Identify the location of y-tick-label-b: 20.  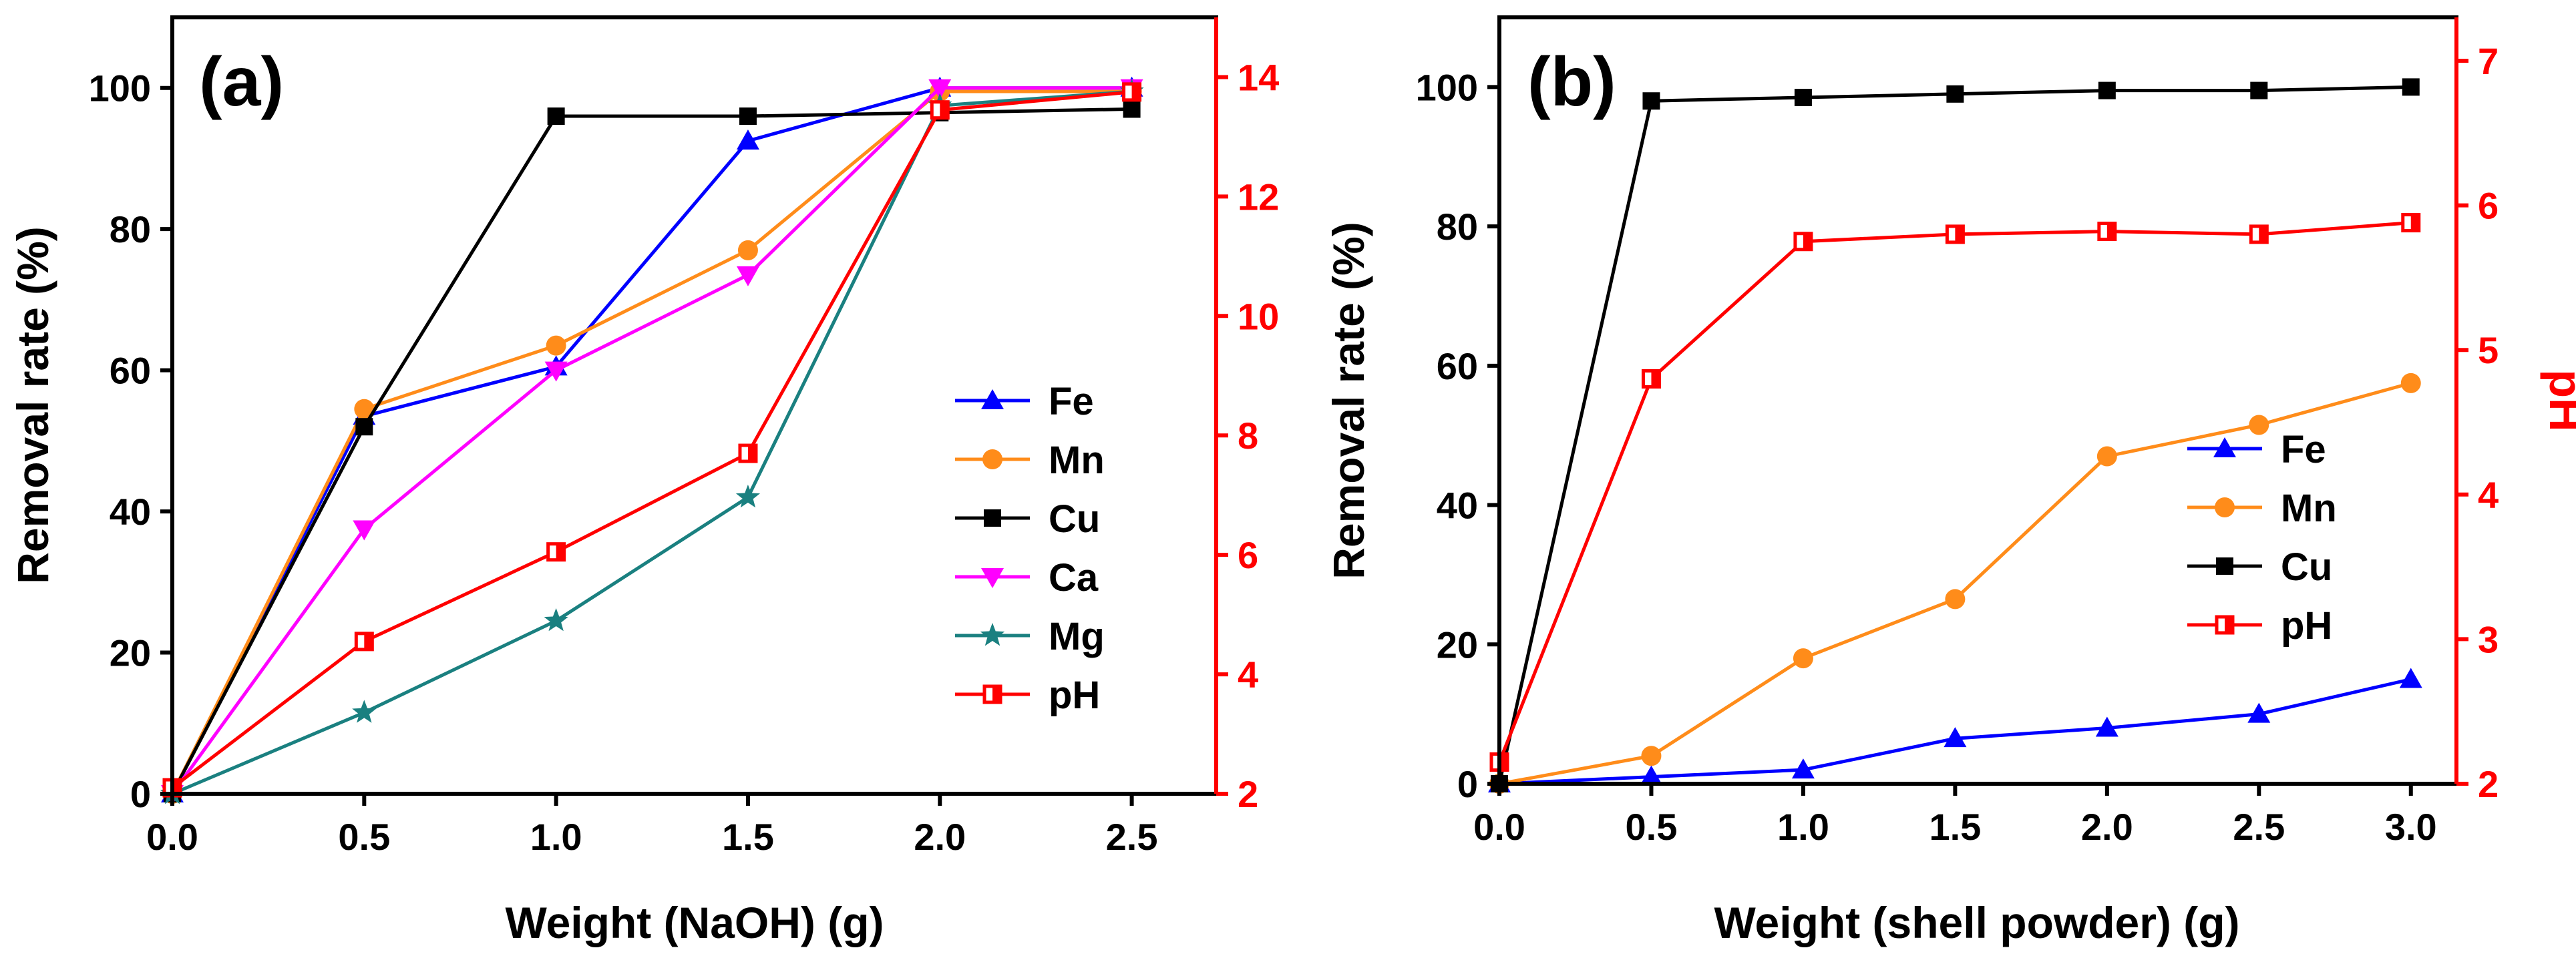
(1457, 645).